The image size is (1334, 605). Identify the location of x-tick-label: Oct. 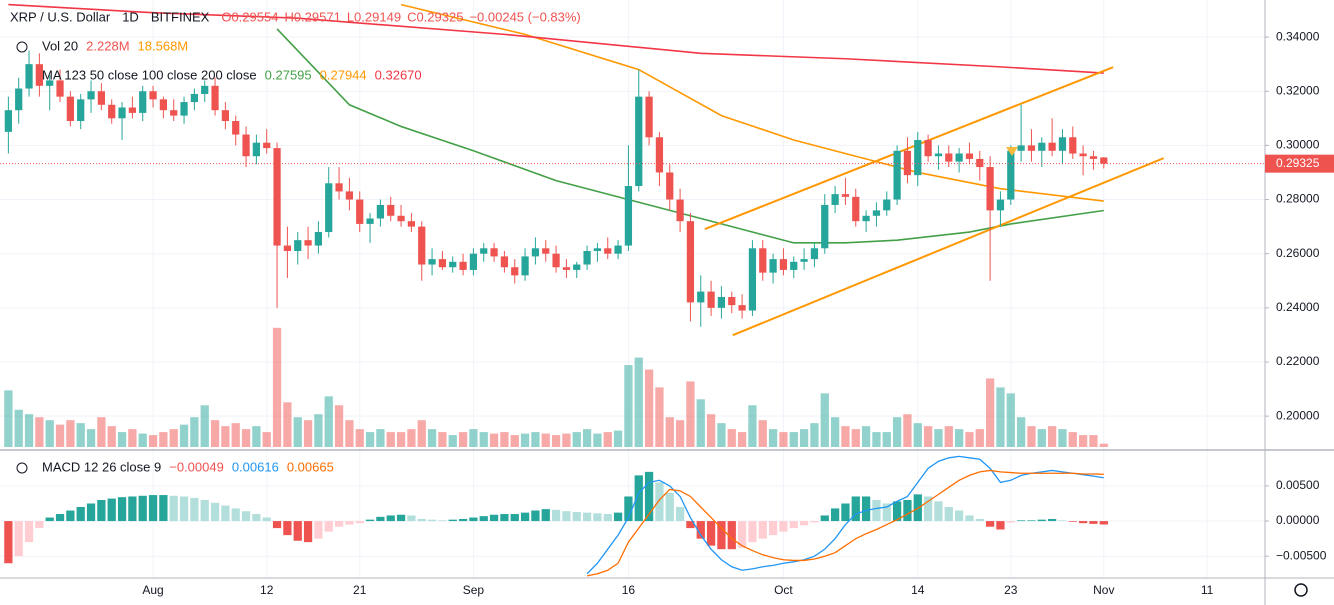
(783, 590).